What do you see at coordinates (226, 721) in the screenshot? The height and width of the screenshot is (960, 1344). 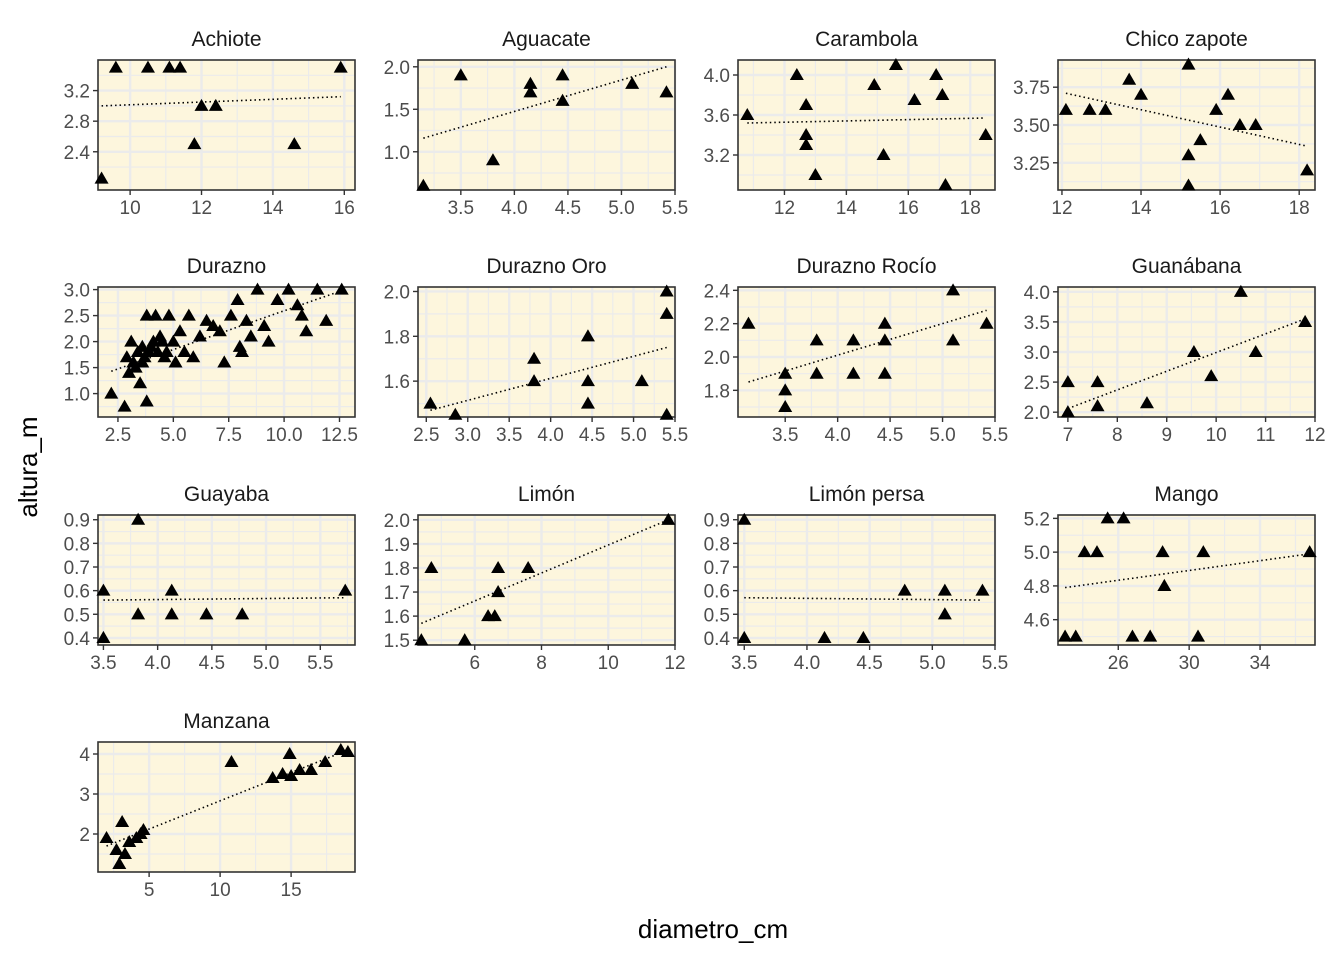 I see `facet-title: Manzana` at bounding box center [226, 721].